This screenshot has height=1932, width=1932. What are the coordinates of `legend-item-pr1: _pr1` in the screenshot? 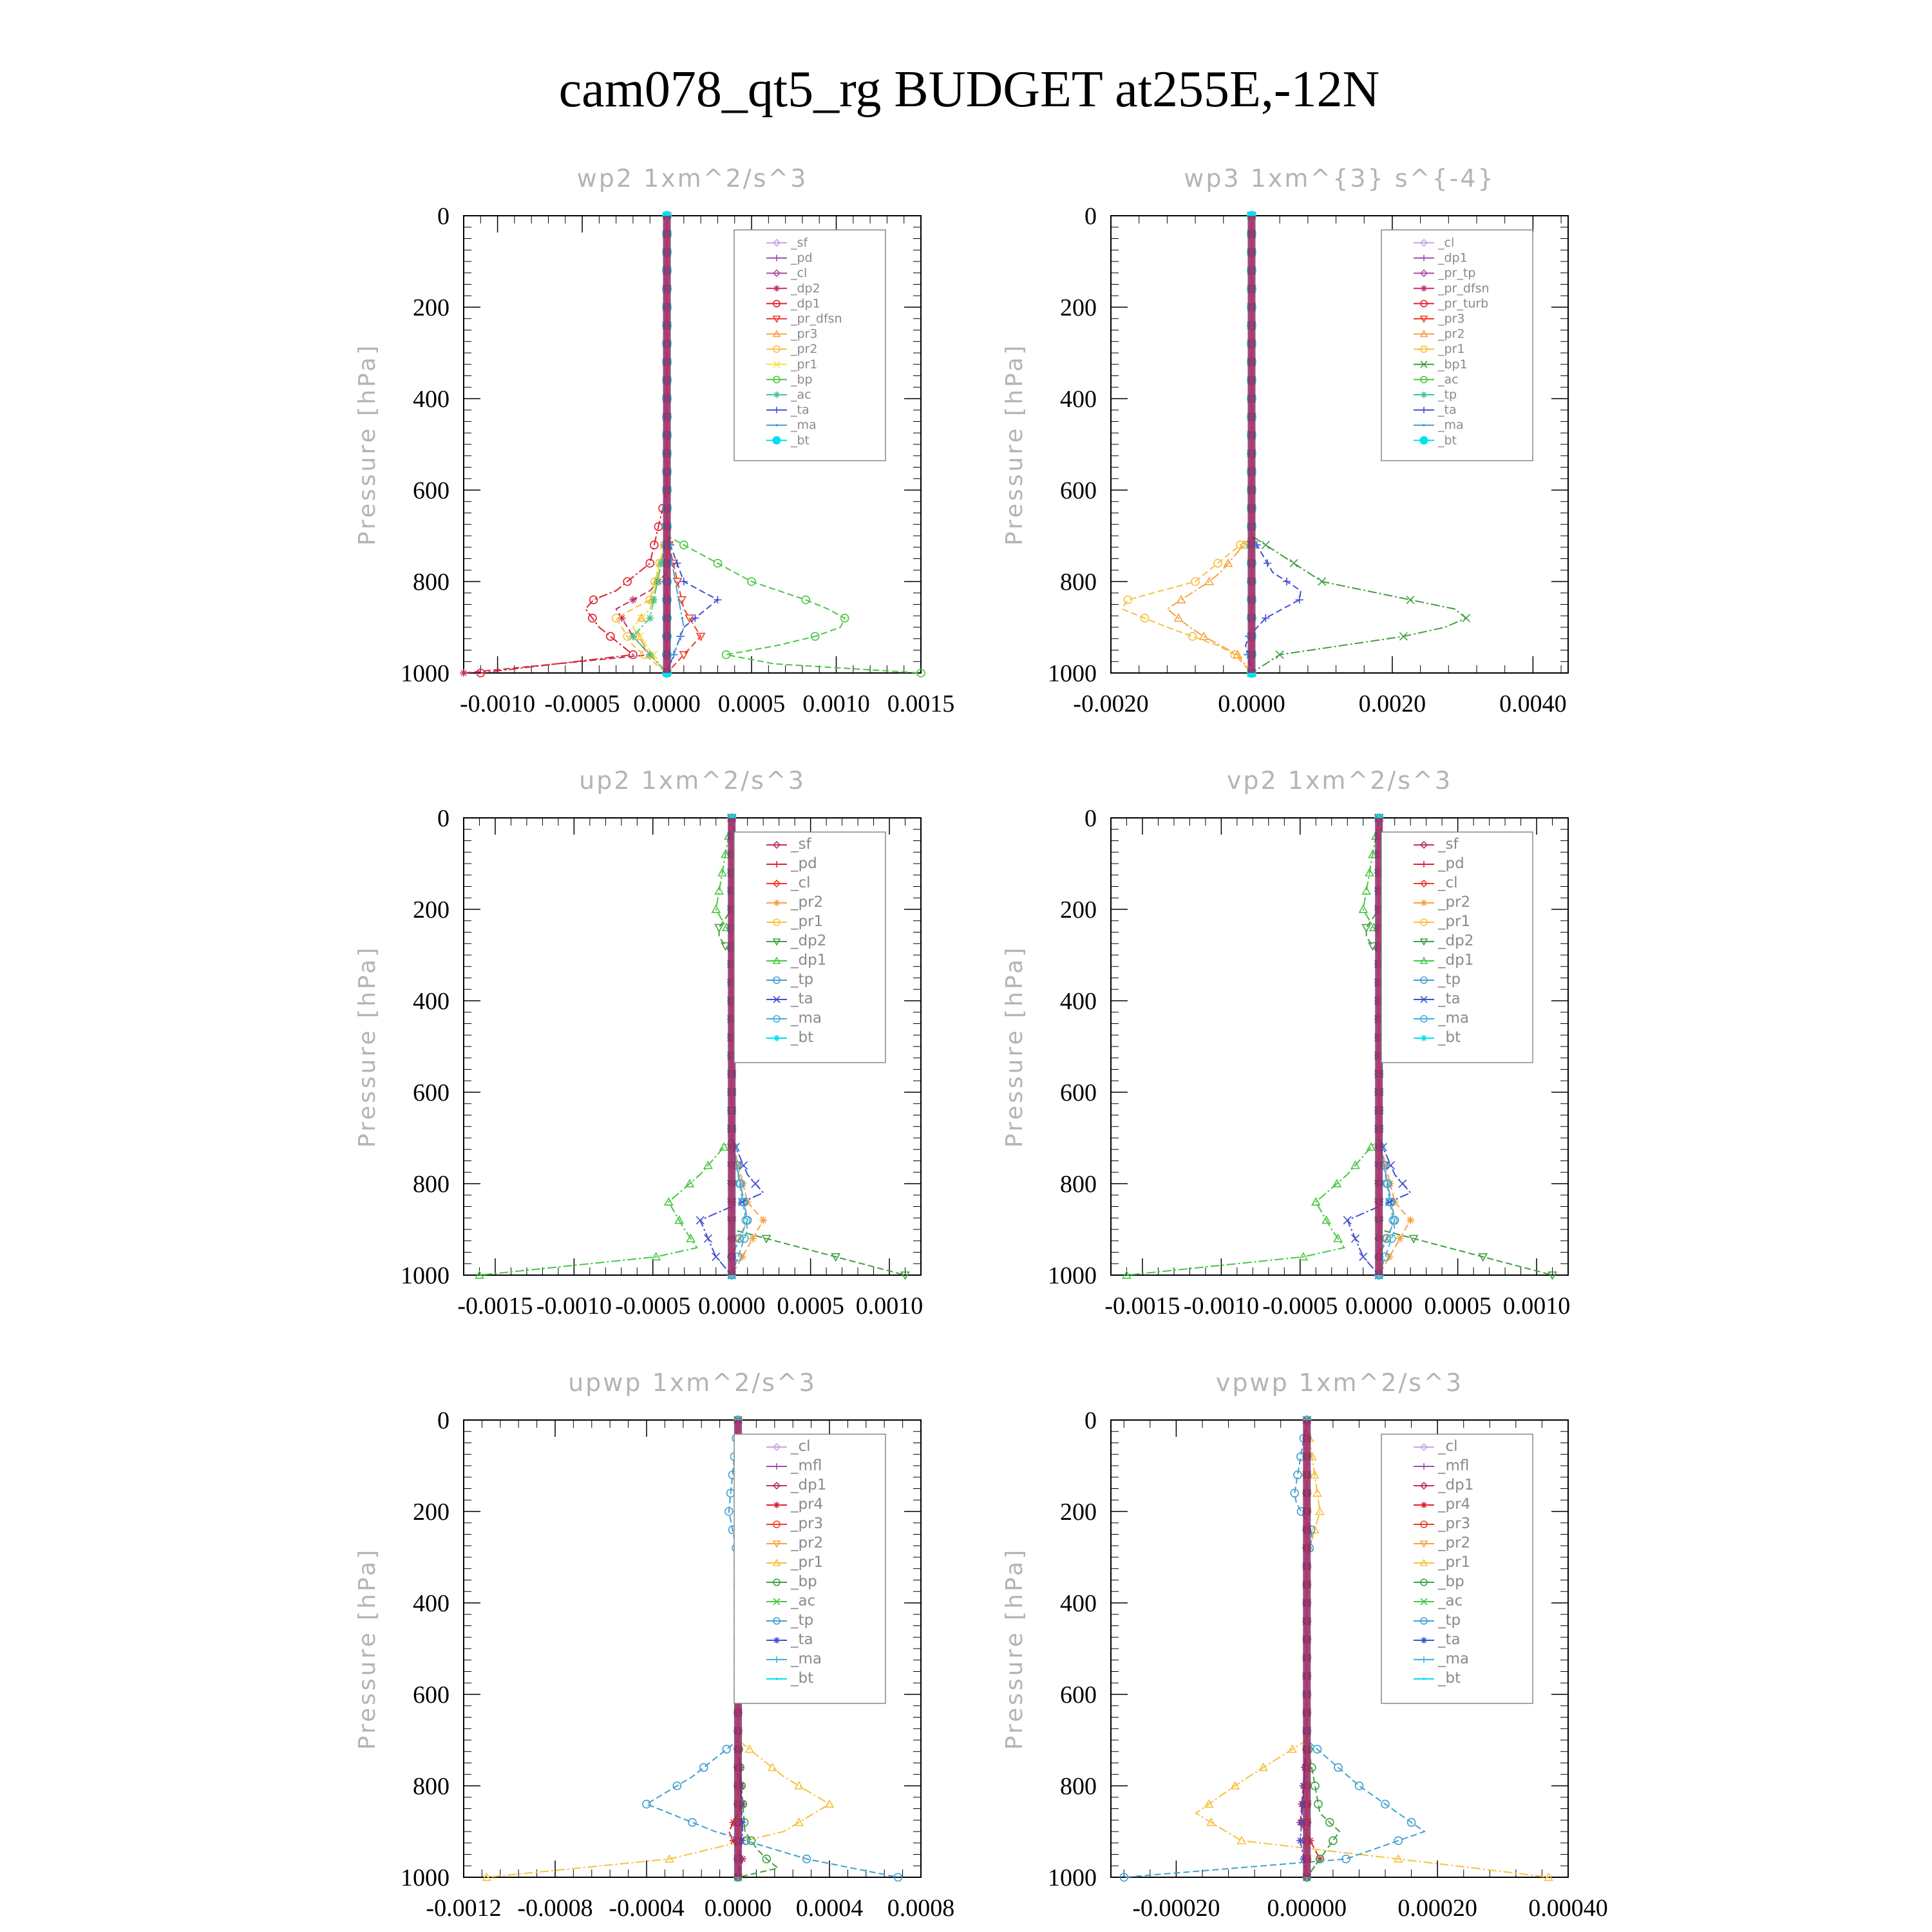 It's located at (1442, 1562).